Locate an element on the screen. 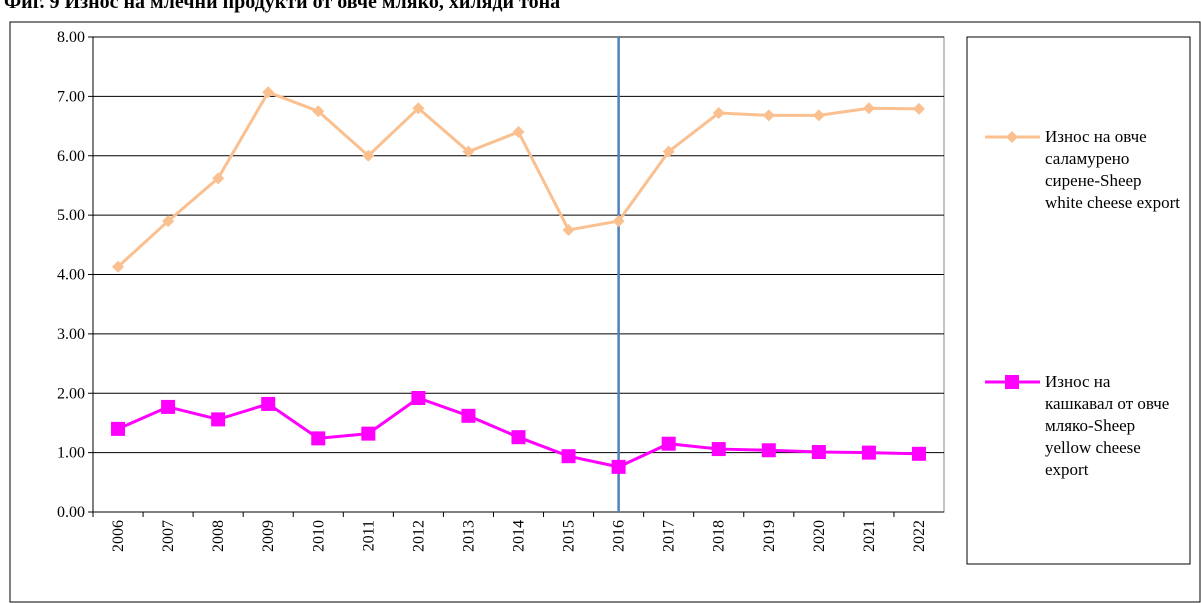  x-tick-label: 2021 is located at coordinates (869, 536).